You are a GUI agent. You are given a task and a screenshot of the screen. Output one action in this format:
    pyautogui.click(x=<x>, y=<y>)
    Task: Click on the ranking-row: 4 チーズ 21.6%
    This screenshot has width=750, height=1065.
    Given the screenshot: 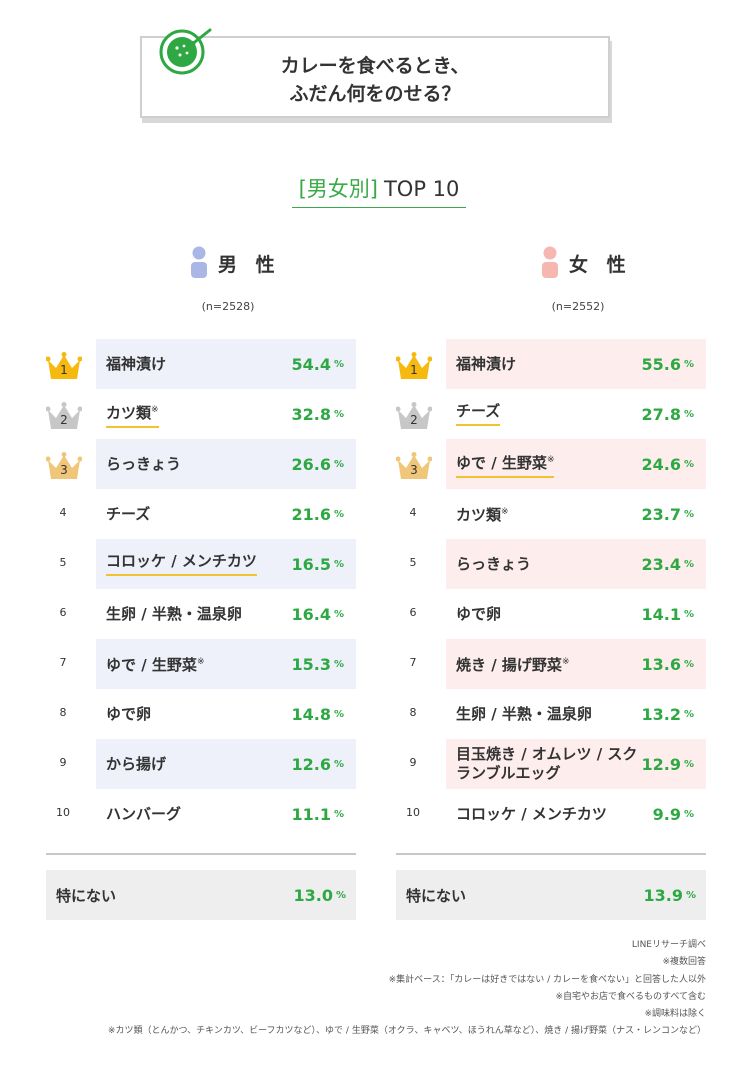 What is the action you would take?
    pyautogui.click(x=201, y=514)
    